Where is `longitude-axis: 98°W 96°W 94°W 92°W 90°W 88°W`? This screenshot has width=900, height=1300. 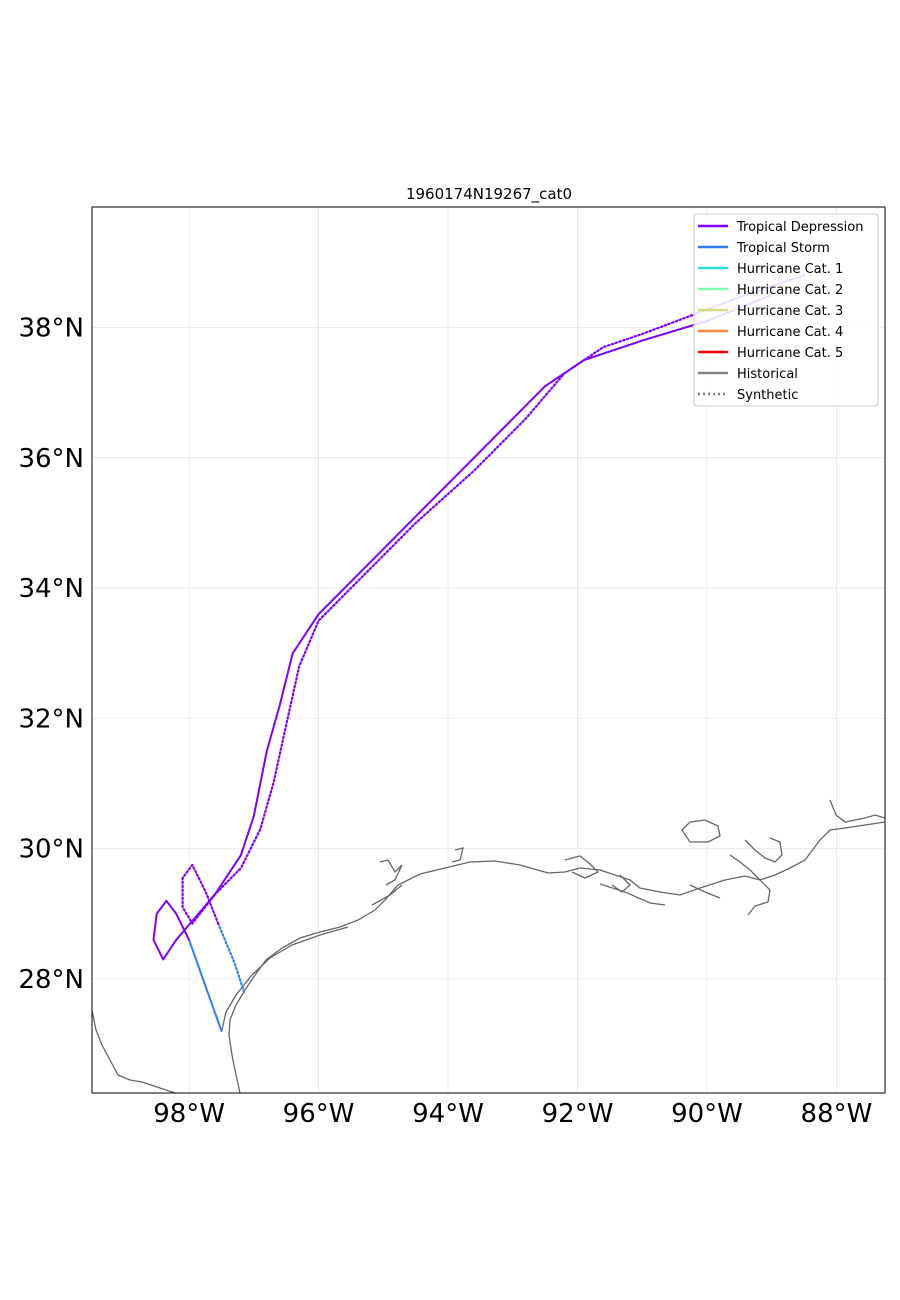 longitude-axis: 98°W 96°W 94°W 92°W 90°W 88°W is located at coordinates (512, 1114).